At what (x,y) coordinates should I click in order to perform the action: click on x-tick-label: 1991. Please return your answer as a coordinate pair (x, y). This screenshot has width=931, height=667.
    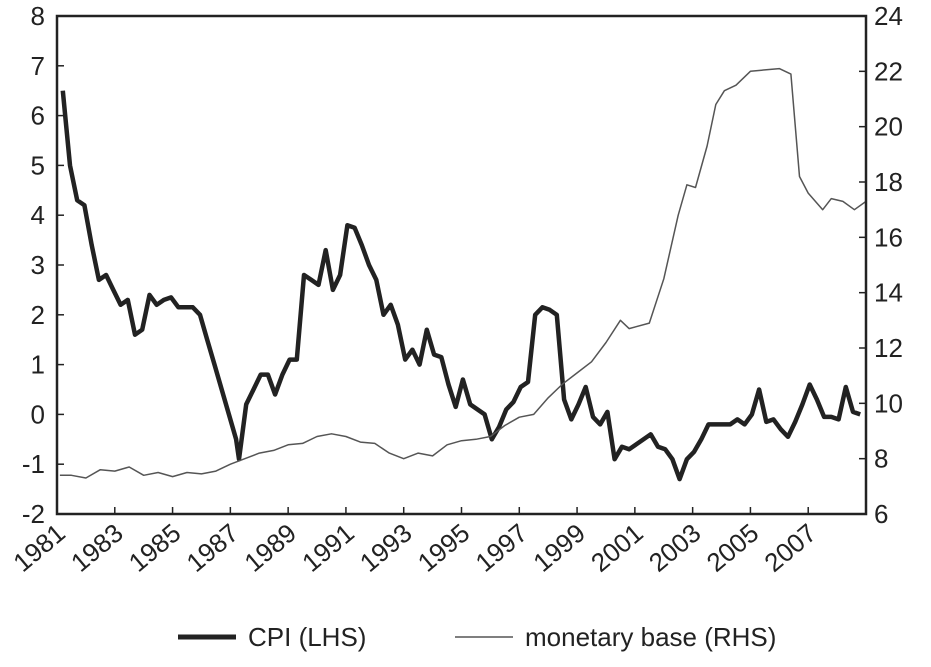
    Looking at the image, I should click on (328, 548).